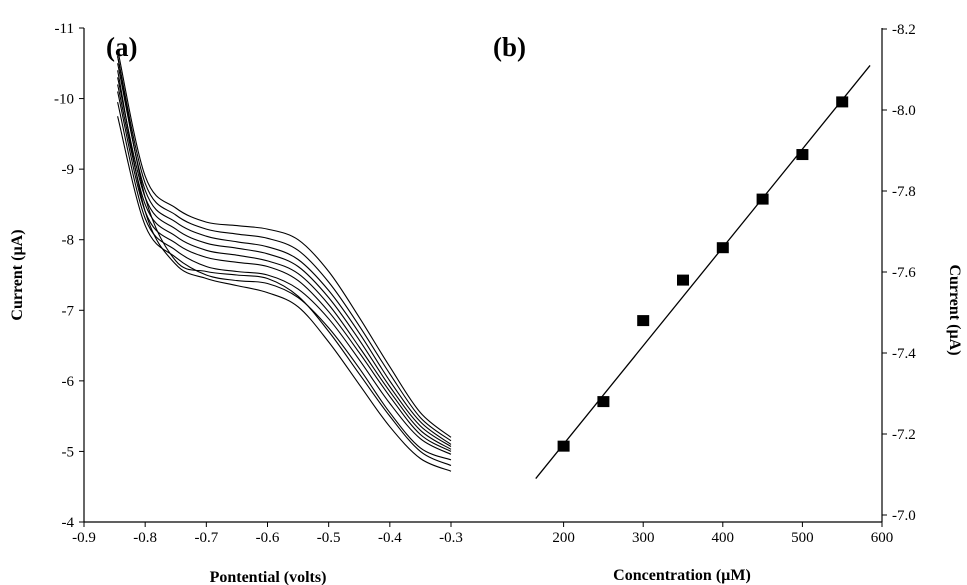  Describe the element at coordinates (84, 538) in the screenshot. I see `panel-a-x-tick-label: -0.9` at that location.